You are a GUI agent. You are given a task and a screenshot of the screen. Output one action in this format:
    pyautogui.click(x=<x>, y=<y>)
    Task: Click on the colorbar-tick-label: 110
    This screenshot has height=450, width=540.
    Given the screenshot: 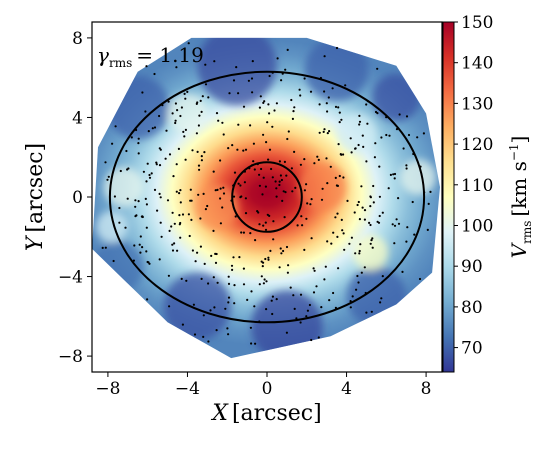 What is the action you would take?
    pyautogui.click(x=477, y=186)
    